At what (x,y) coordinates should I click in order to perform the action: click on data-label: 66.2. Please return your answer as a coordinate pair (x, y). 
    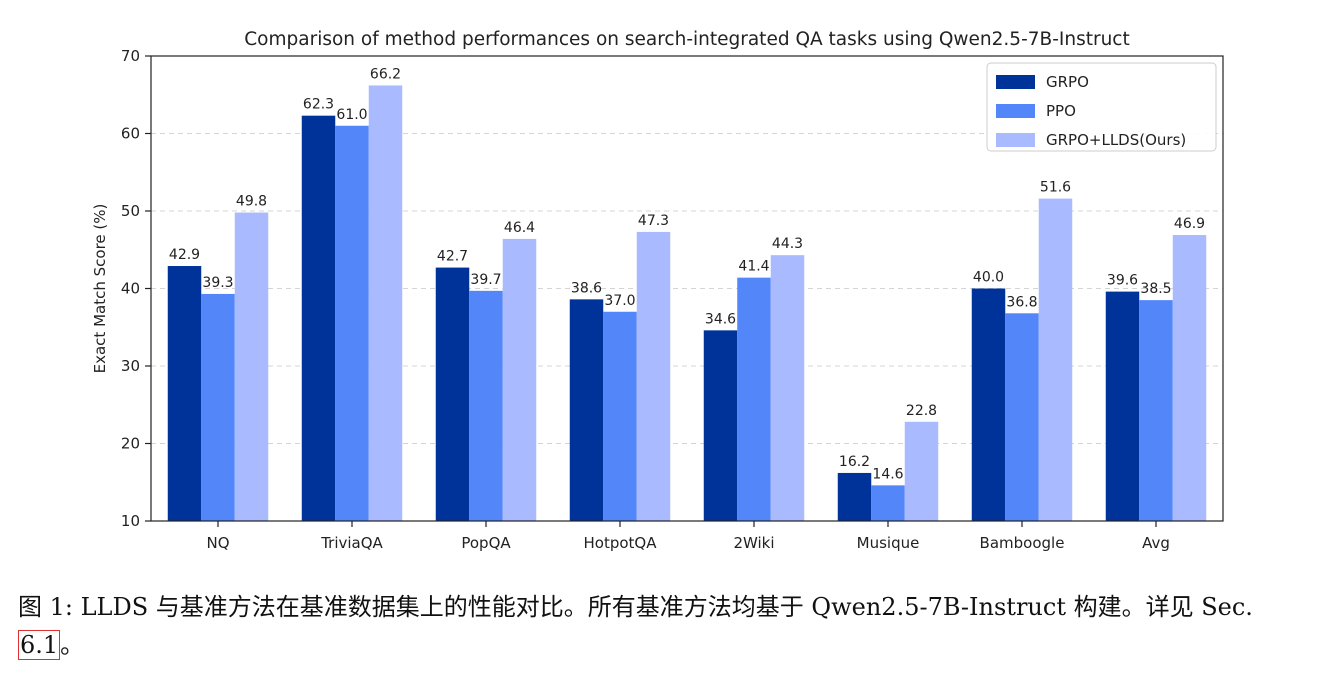
    Looking at the image, I should click on (385, 74).